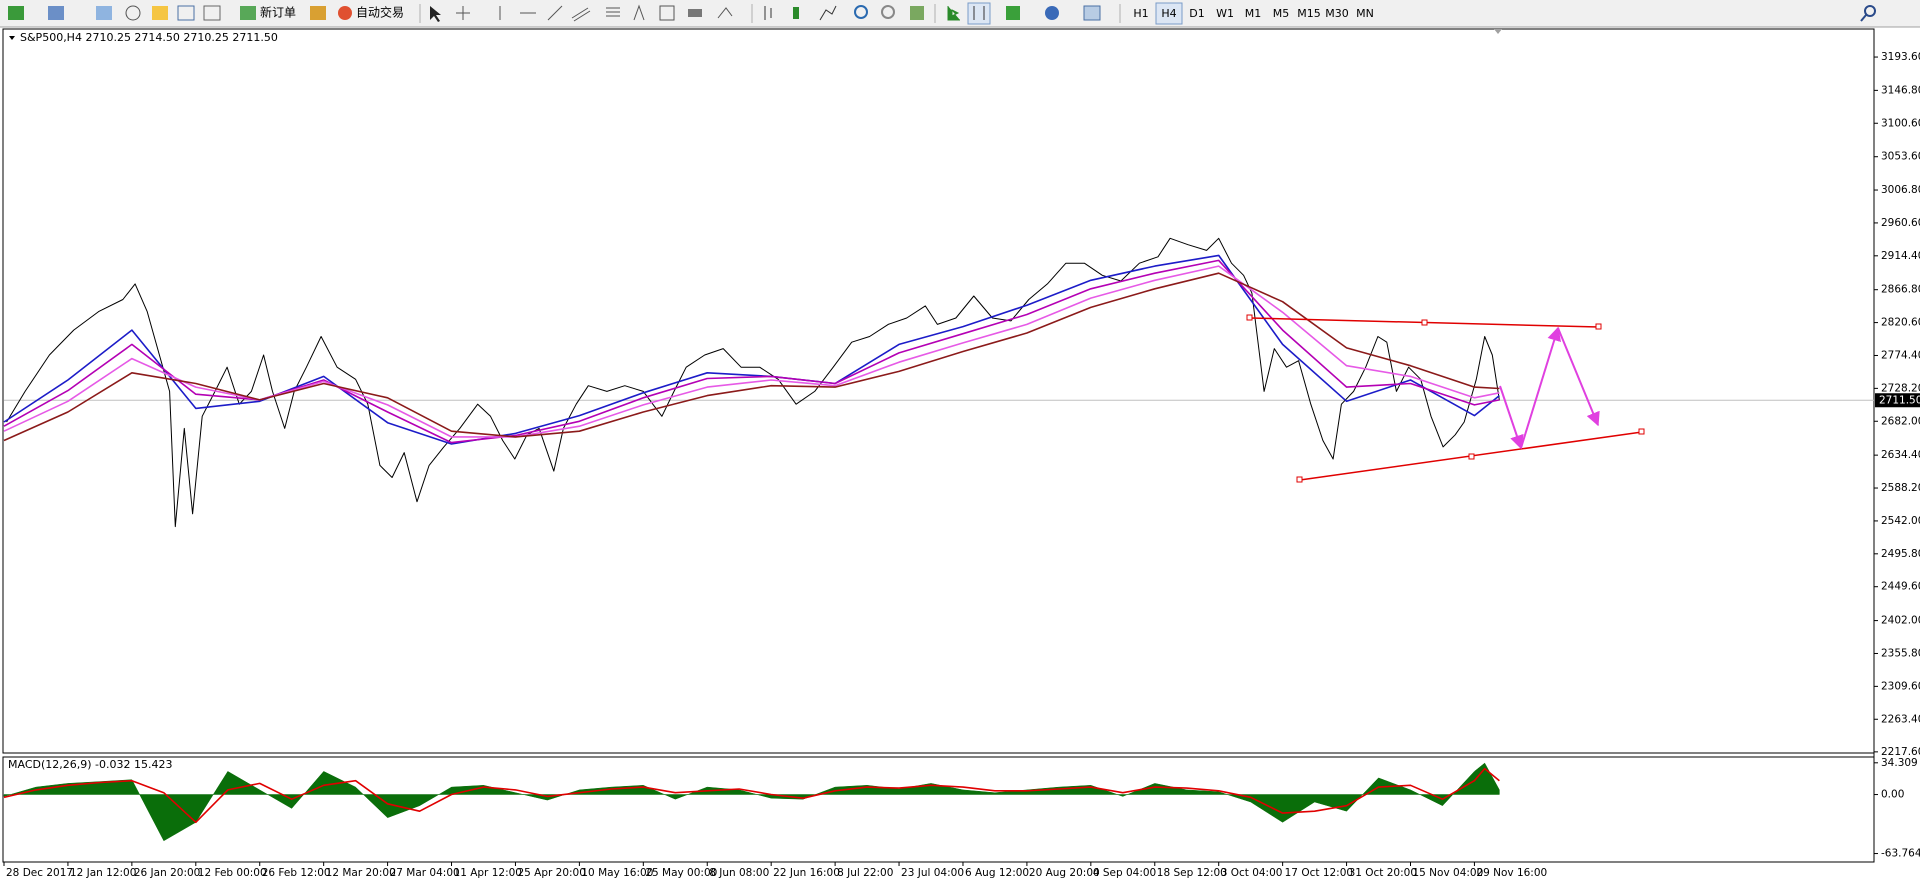 Image resolution: width=1920 pixels, height=883 pixels. Describe the element at coordinates (1140, 13) in the screenshot. I see `timeframe-button: H1` at that location.